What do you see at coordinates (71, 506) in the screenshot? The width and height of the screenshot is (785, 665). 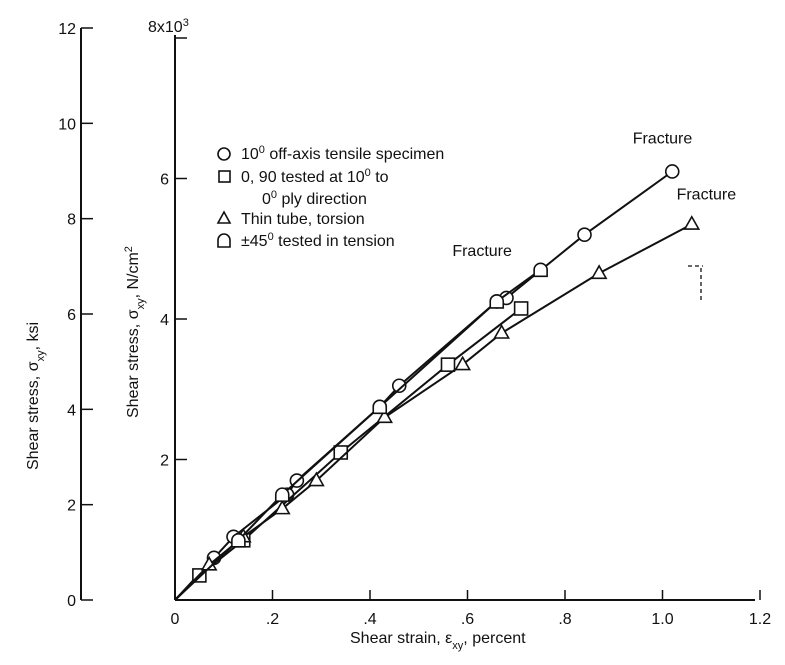 I see `y-left-tick-label: 2` at bounding box center [71, 506].